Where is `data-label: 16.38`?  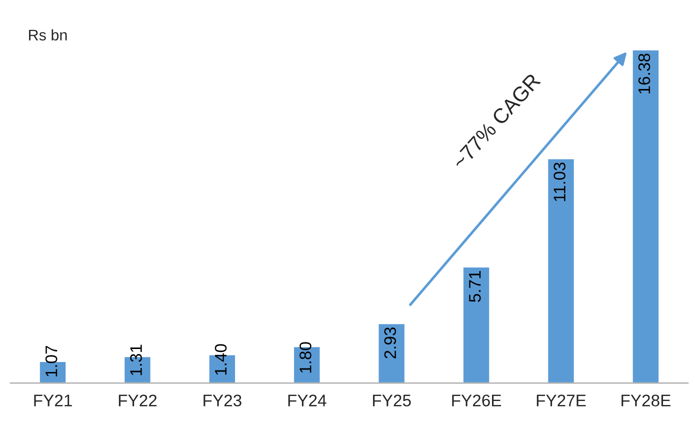 data-label: 16.38 is located at coordinates (644, 74).